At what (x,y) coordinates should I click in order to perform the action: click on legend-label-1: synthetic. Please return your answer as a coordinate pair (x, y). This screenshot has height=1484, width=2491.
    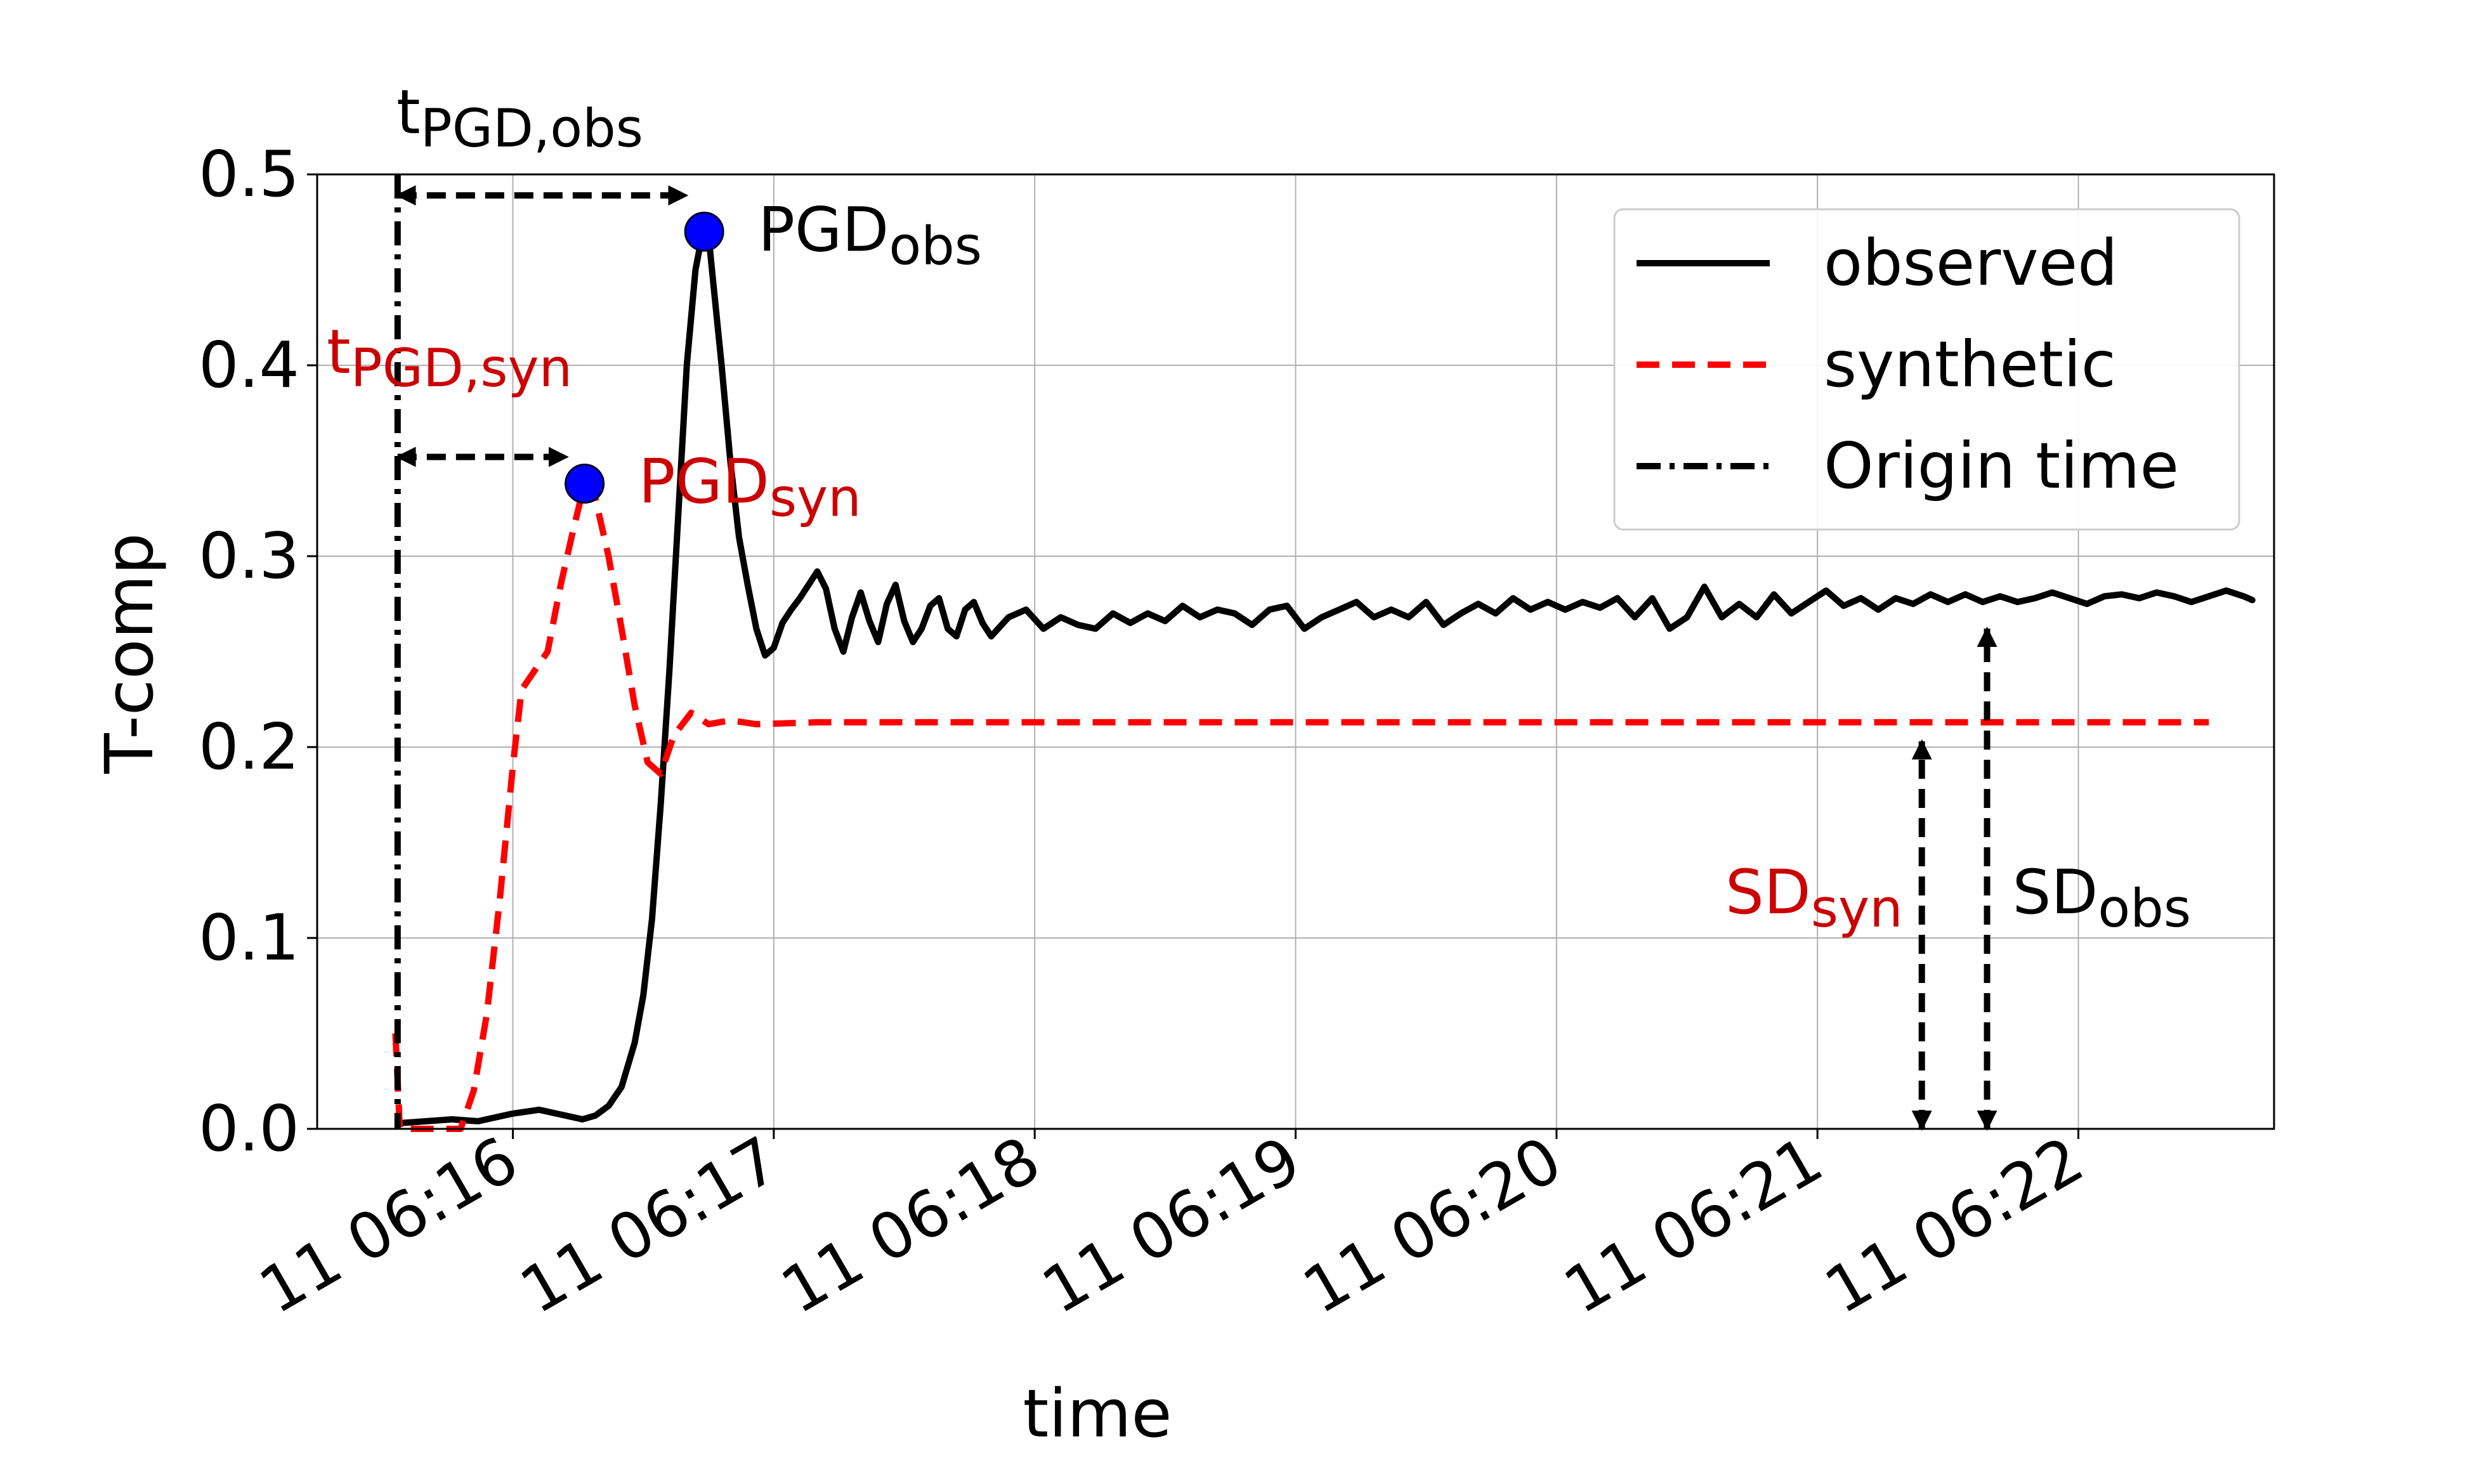
    Looking at the image, I should click on (1970, 364).